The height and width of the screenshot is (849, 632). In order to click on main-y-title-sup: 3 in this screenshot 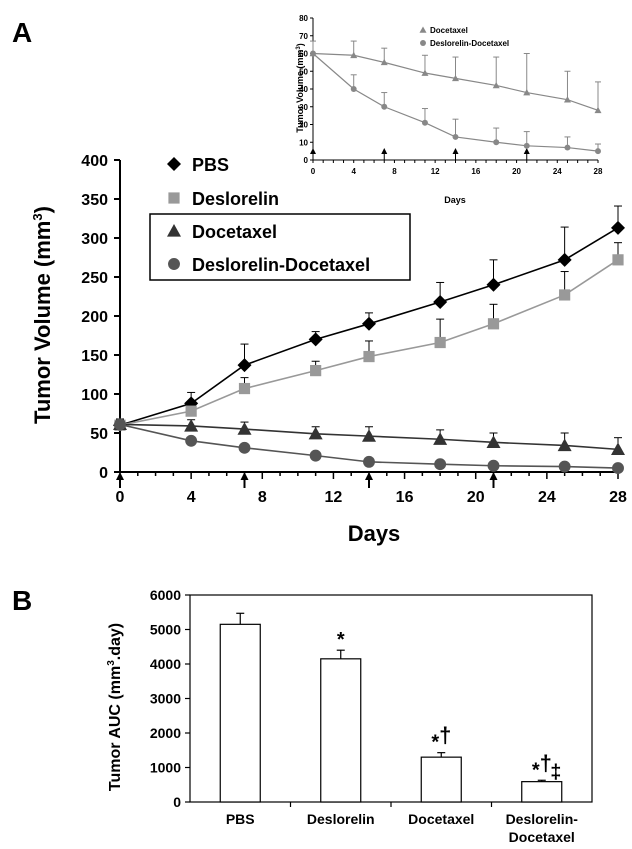, I will do `click(37, 216)`.